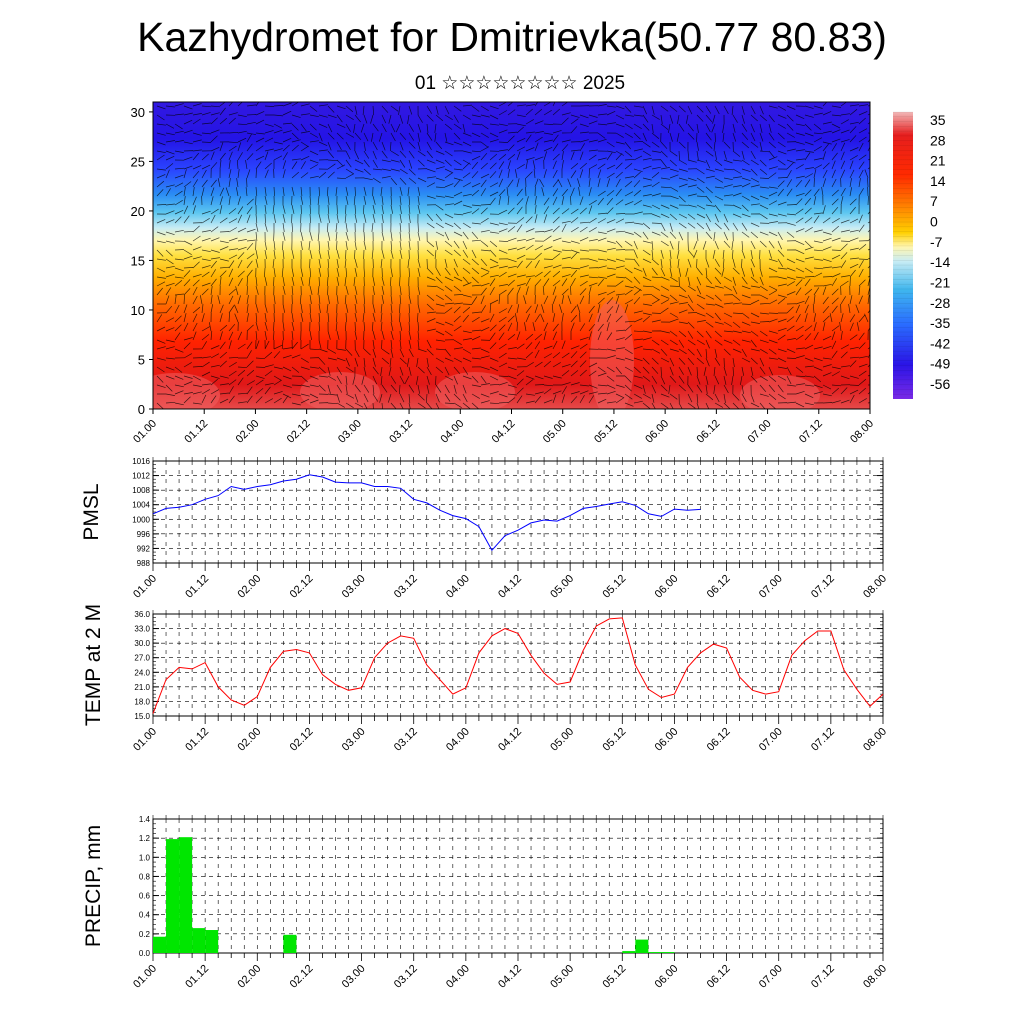  What do you see at coordinates (940, 323) in the screenshot?
I see `colorbar-label: -35` at bounding box center [940, 323].